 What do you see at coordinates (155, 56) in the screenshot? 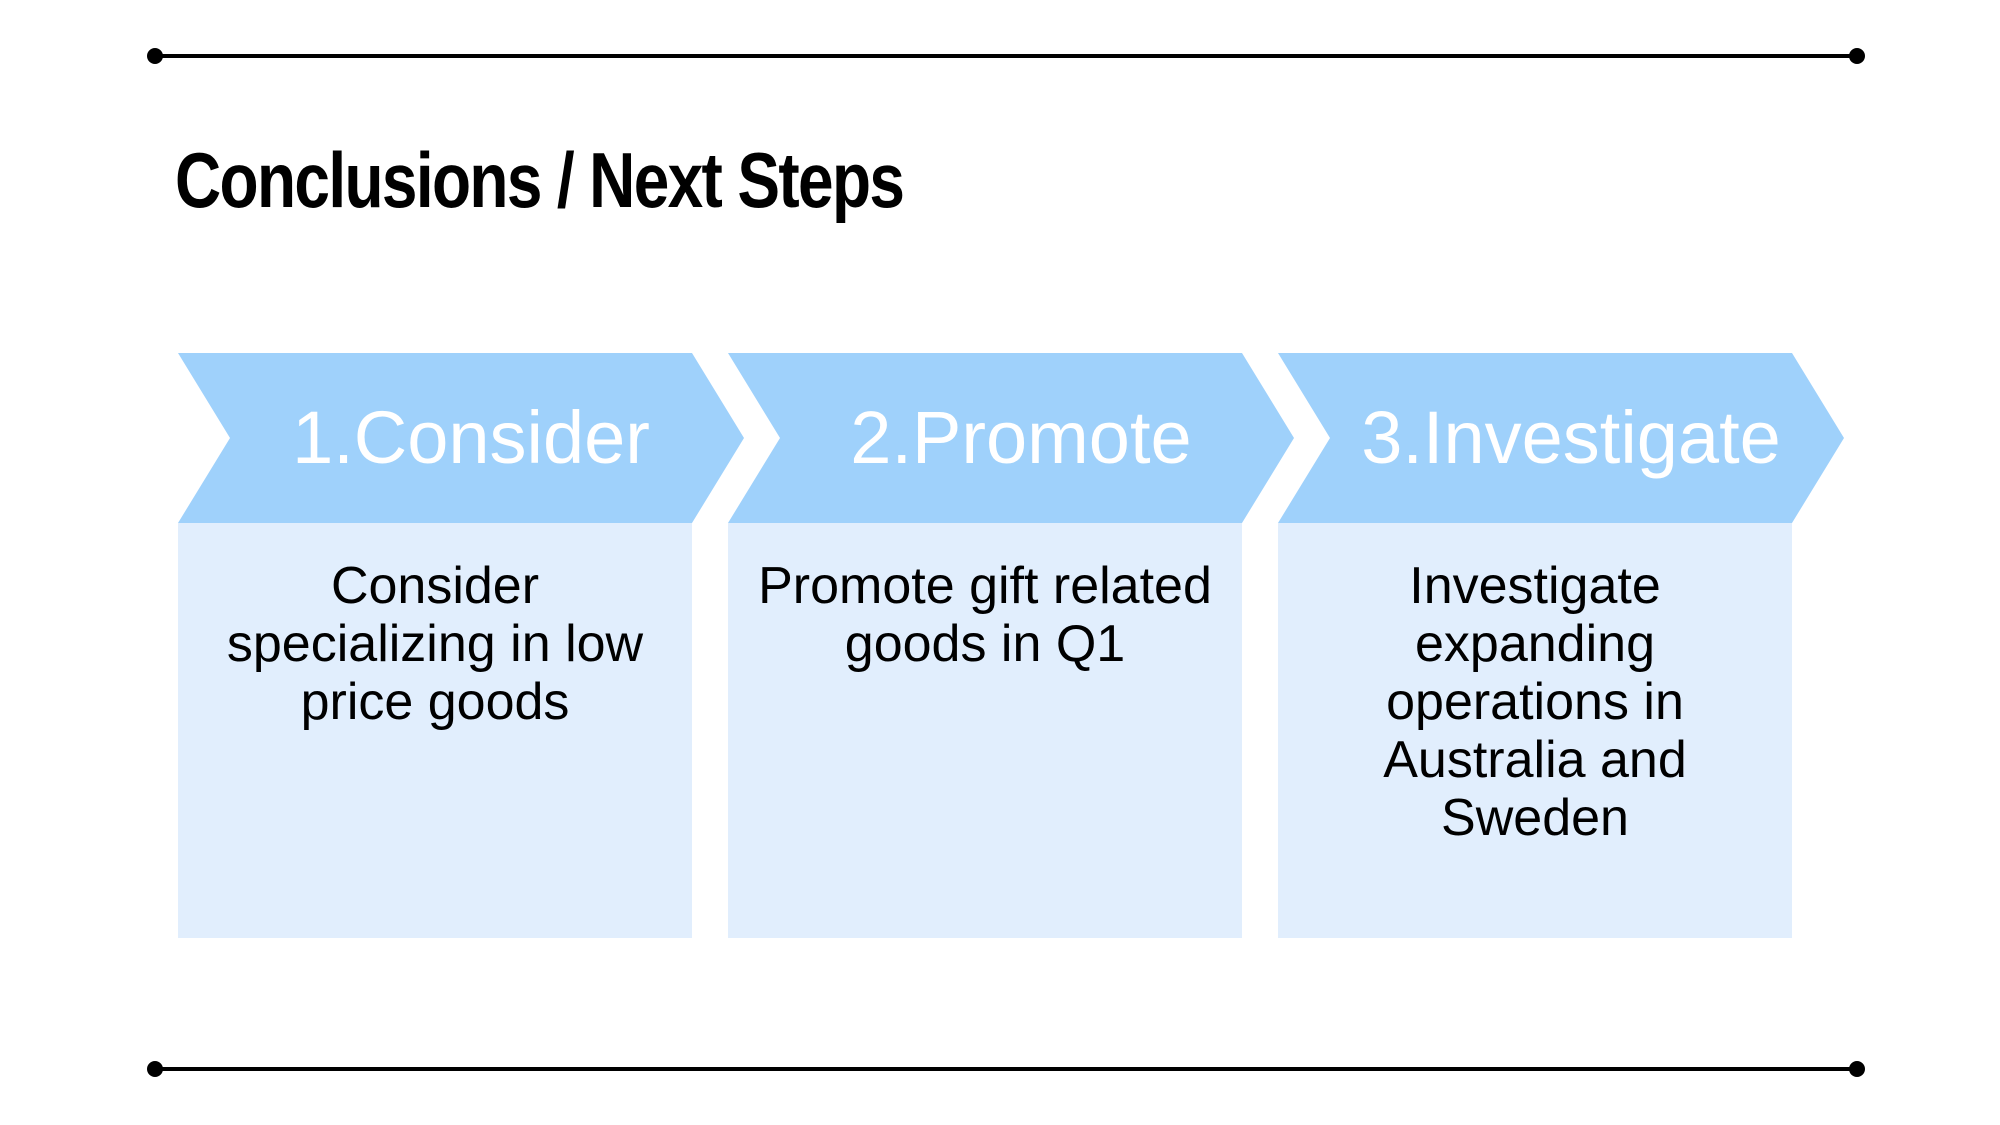
I see `top-divider-left-dot` at bounding box center [155, 56].